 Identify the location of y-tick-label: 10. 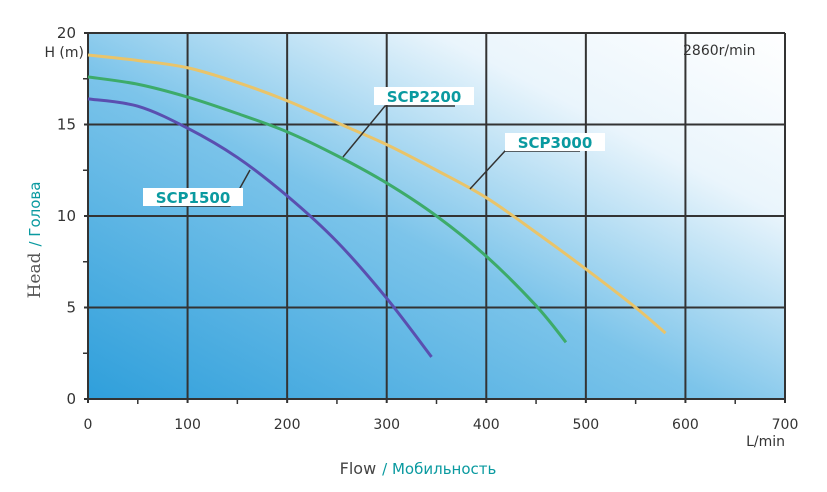
(66, 216).